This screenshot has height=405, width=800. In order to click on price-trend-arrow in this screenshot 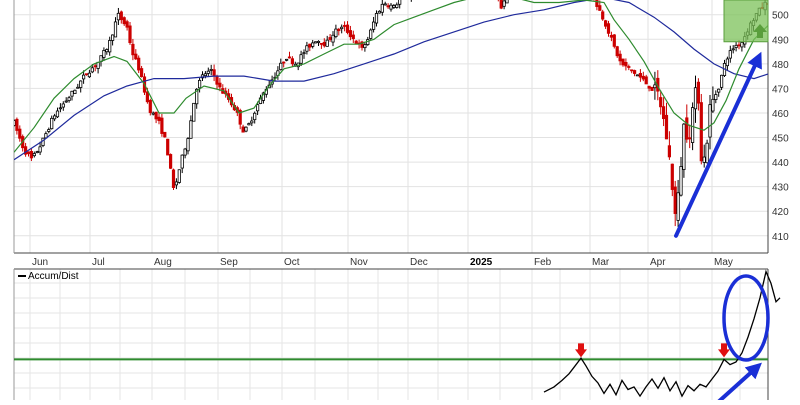, I will do `click(718, 144)`.